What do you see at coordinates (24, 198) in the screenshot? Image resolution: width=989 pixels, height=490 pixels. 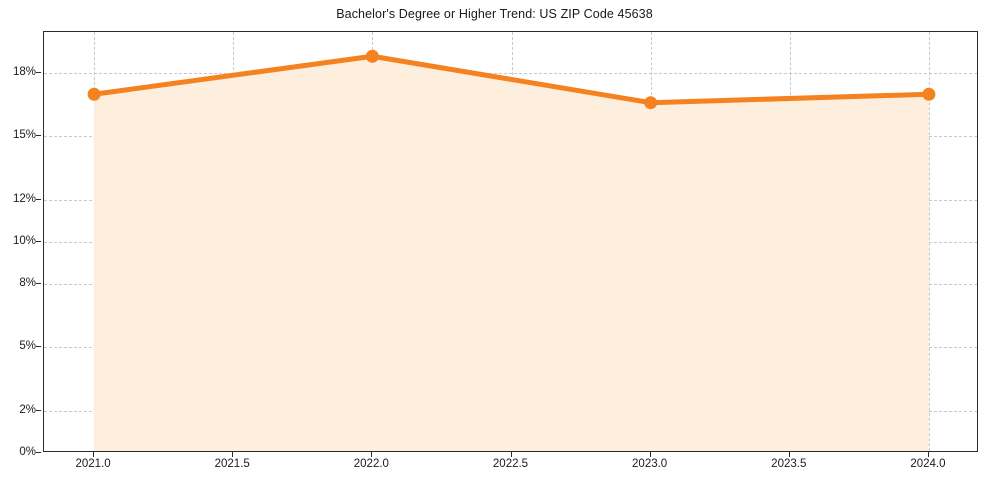 I see `y-axis-tick-label: 12%` at bounding box center [24, 198].